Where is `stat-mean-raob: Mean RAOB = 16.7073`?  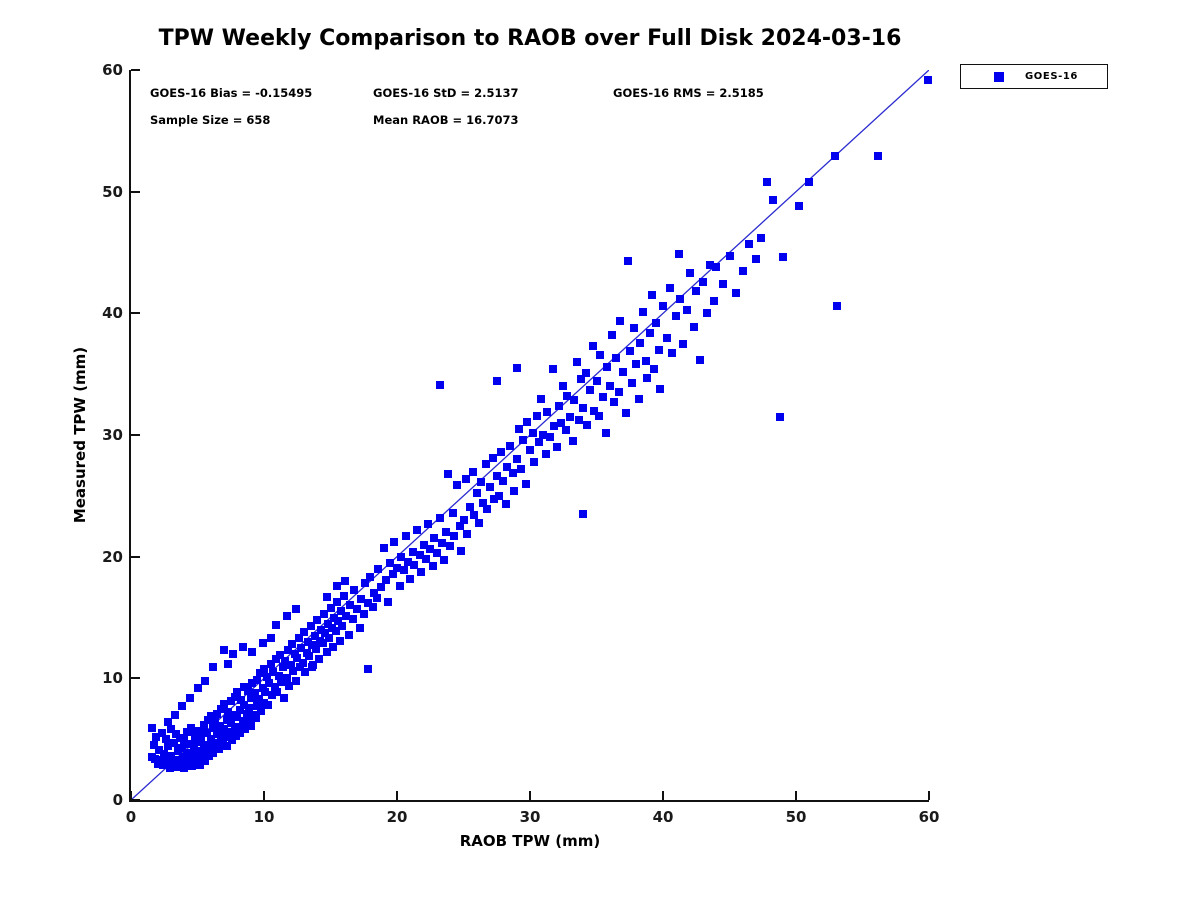 stat-mean-raob: Mean RAOB = 16.7073 is located at coordinates (446, 120).